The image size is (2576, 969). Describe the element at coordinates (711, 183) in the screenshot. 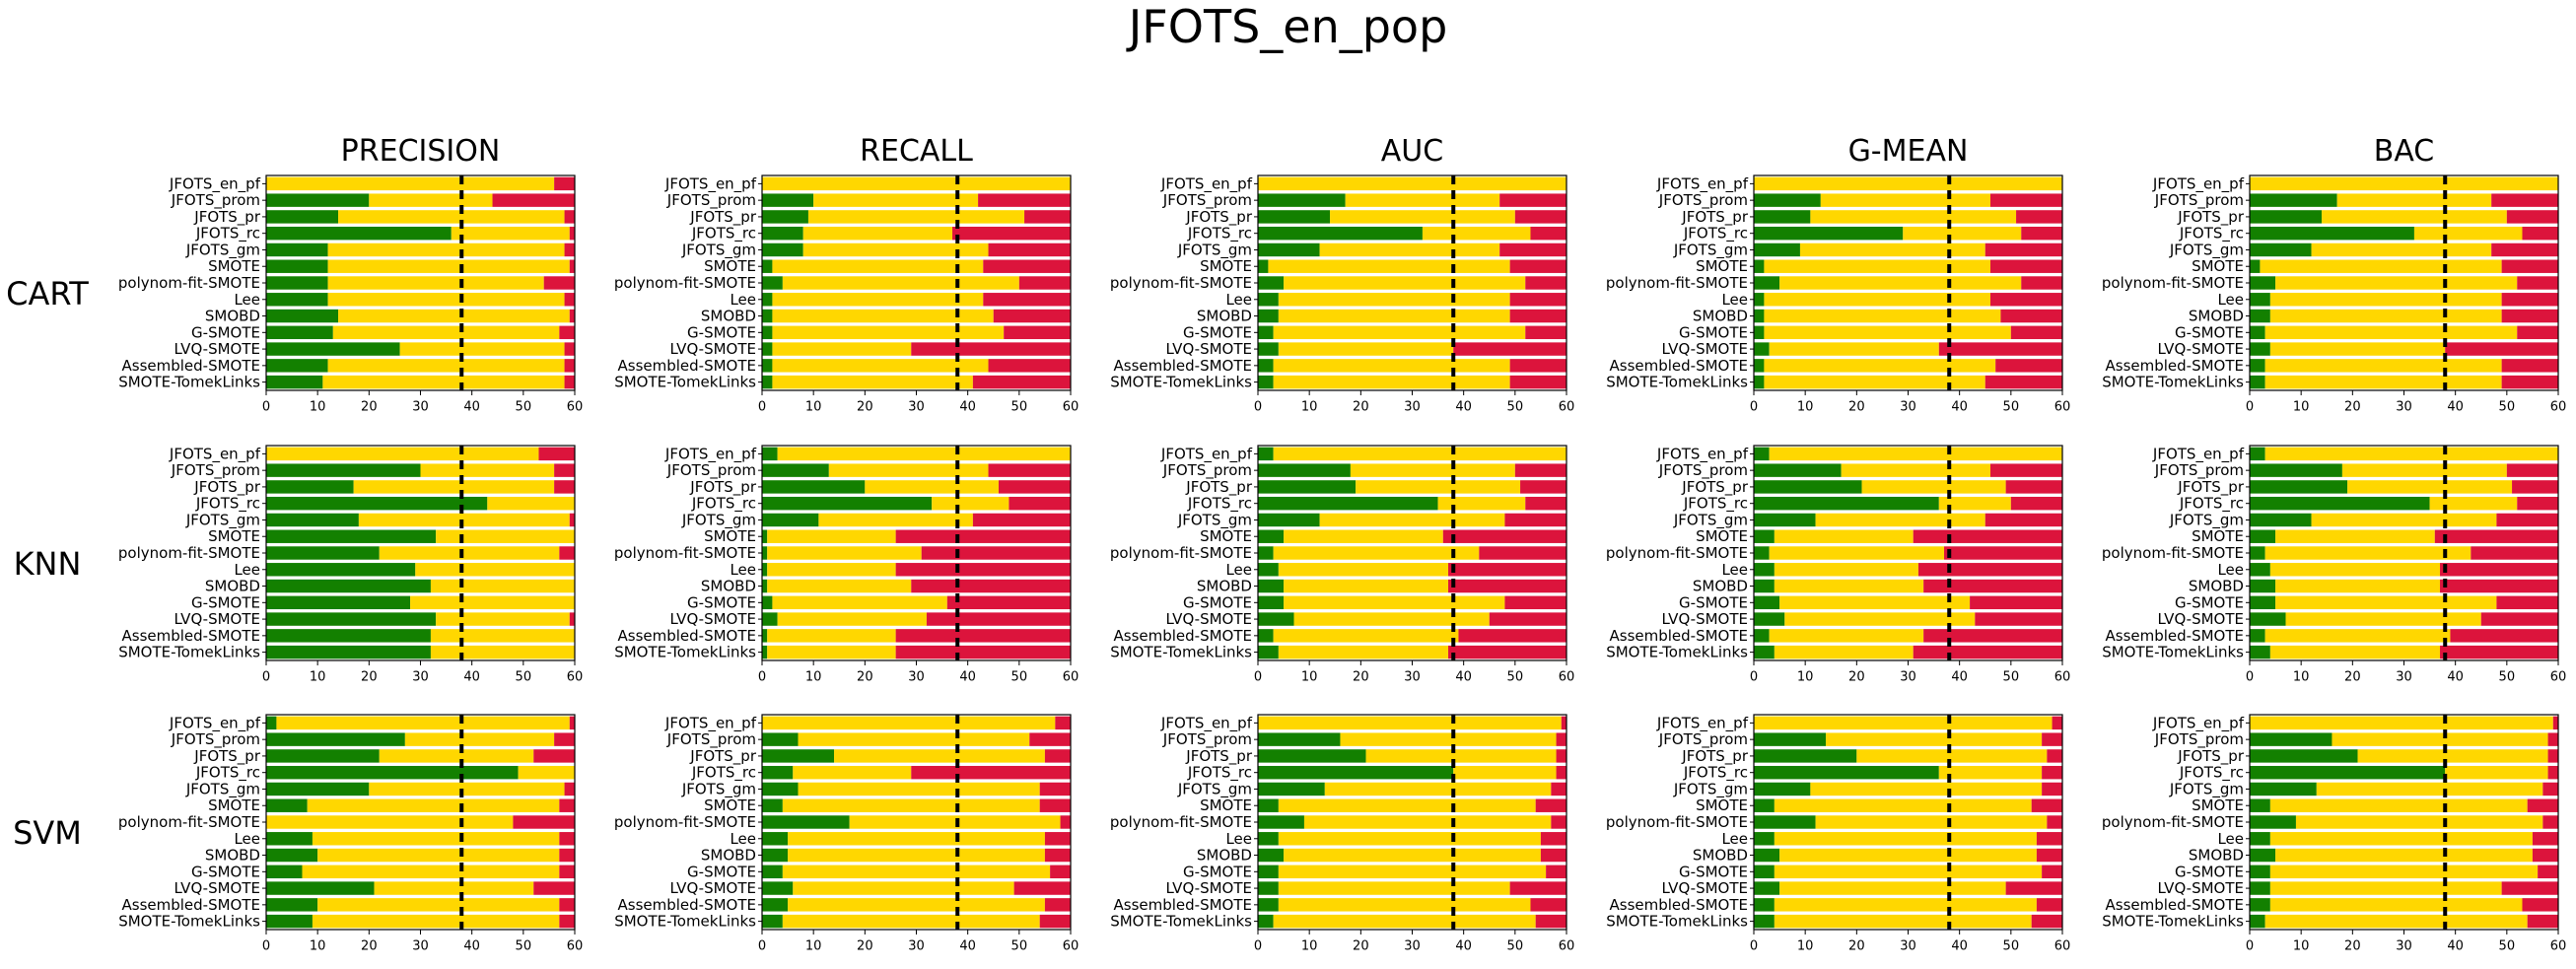

I see `y-tick-label: JFOTS_en_pf` at that location.